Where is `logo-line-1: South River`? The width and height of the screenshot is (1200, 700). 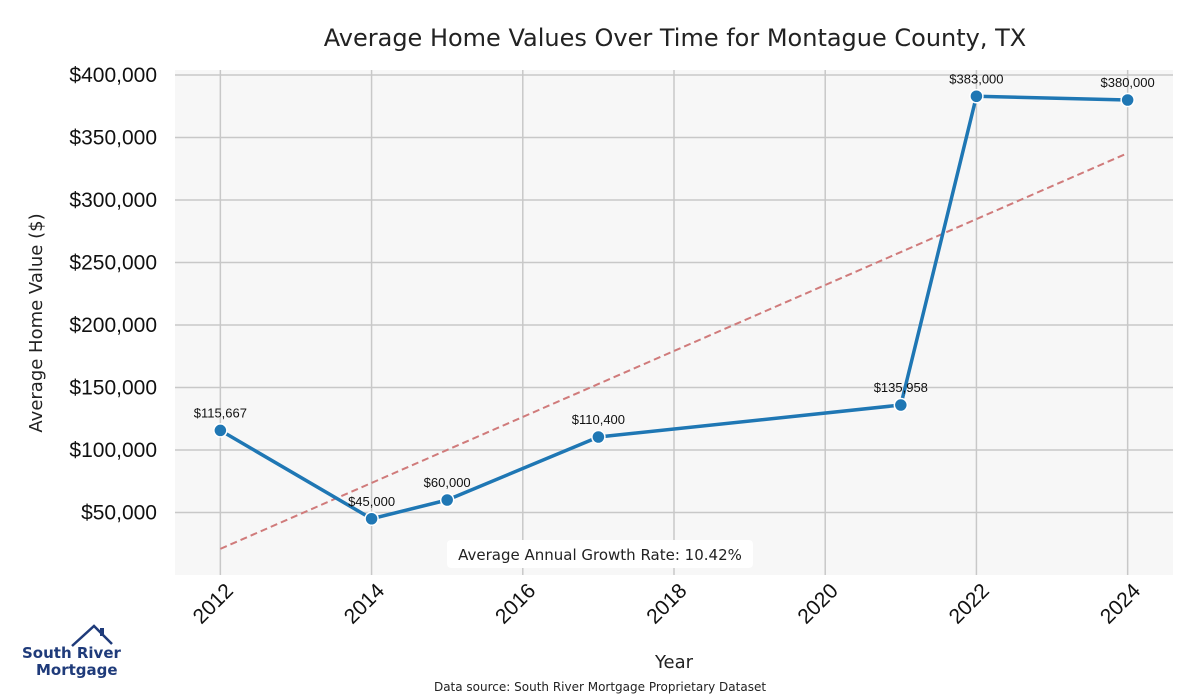
logo-line-1: South River is located at coordinates (71, 653).